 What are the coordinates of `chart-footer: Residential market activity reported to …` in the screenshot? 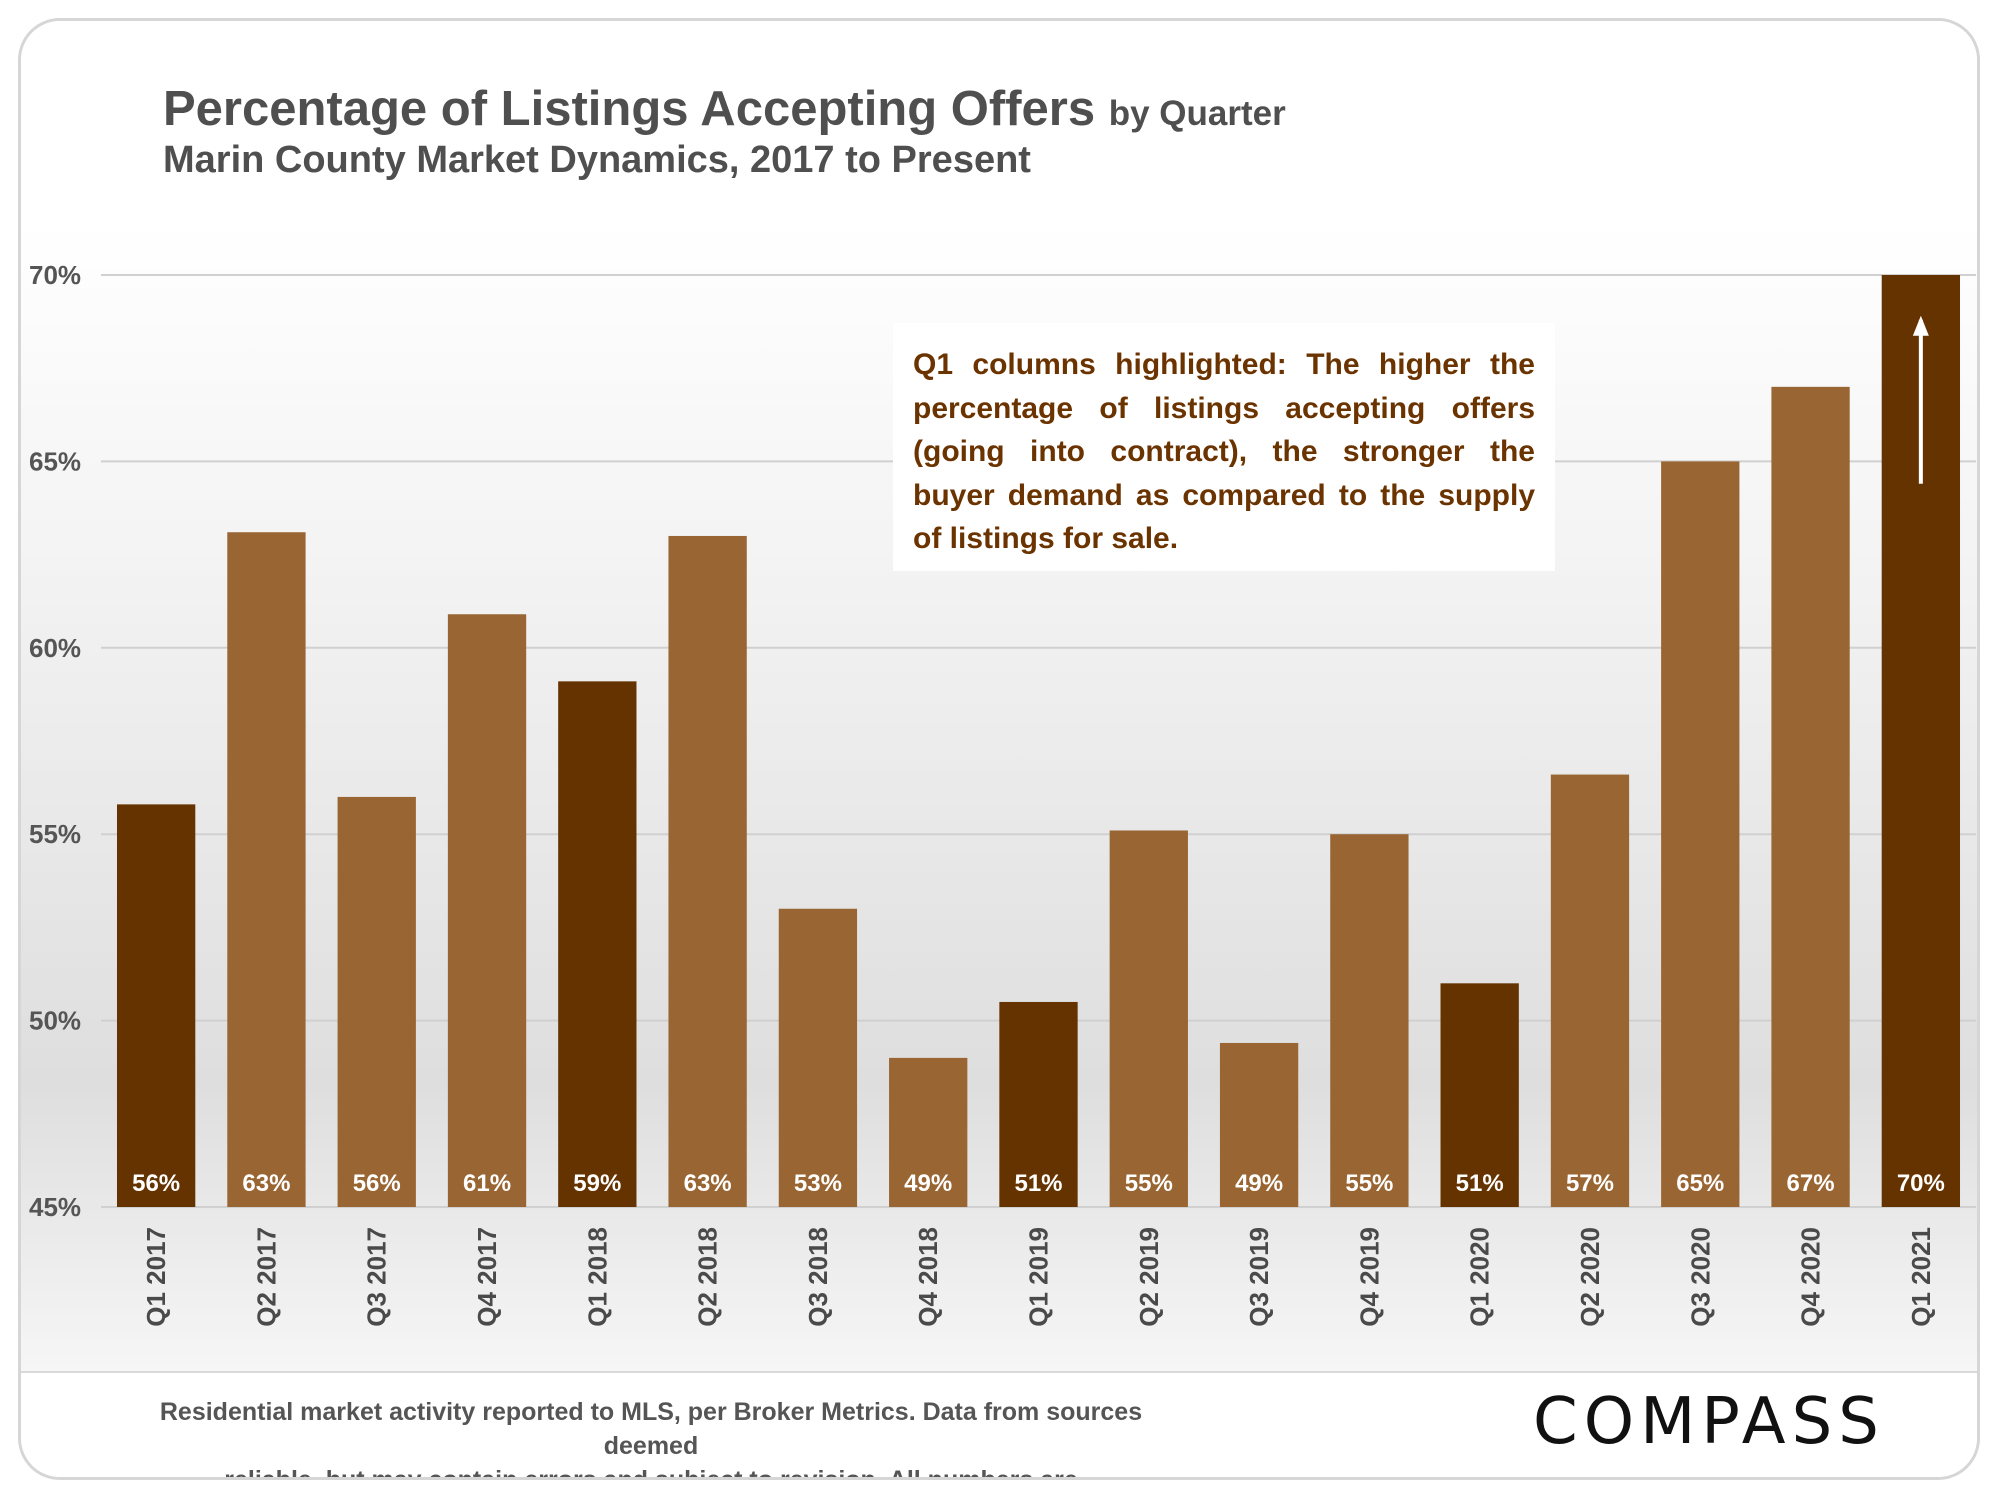 It's located at (999, 1425).